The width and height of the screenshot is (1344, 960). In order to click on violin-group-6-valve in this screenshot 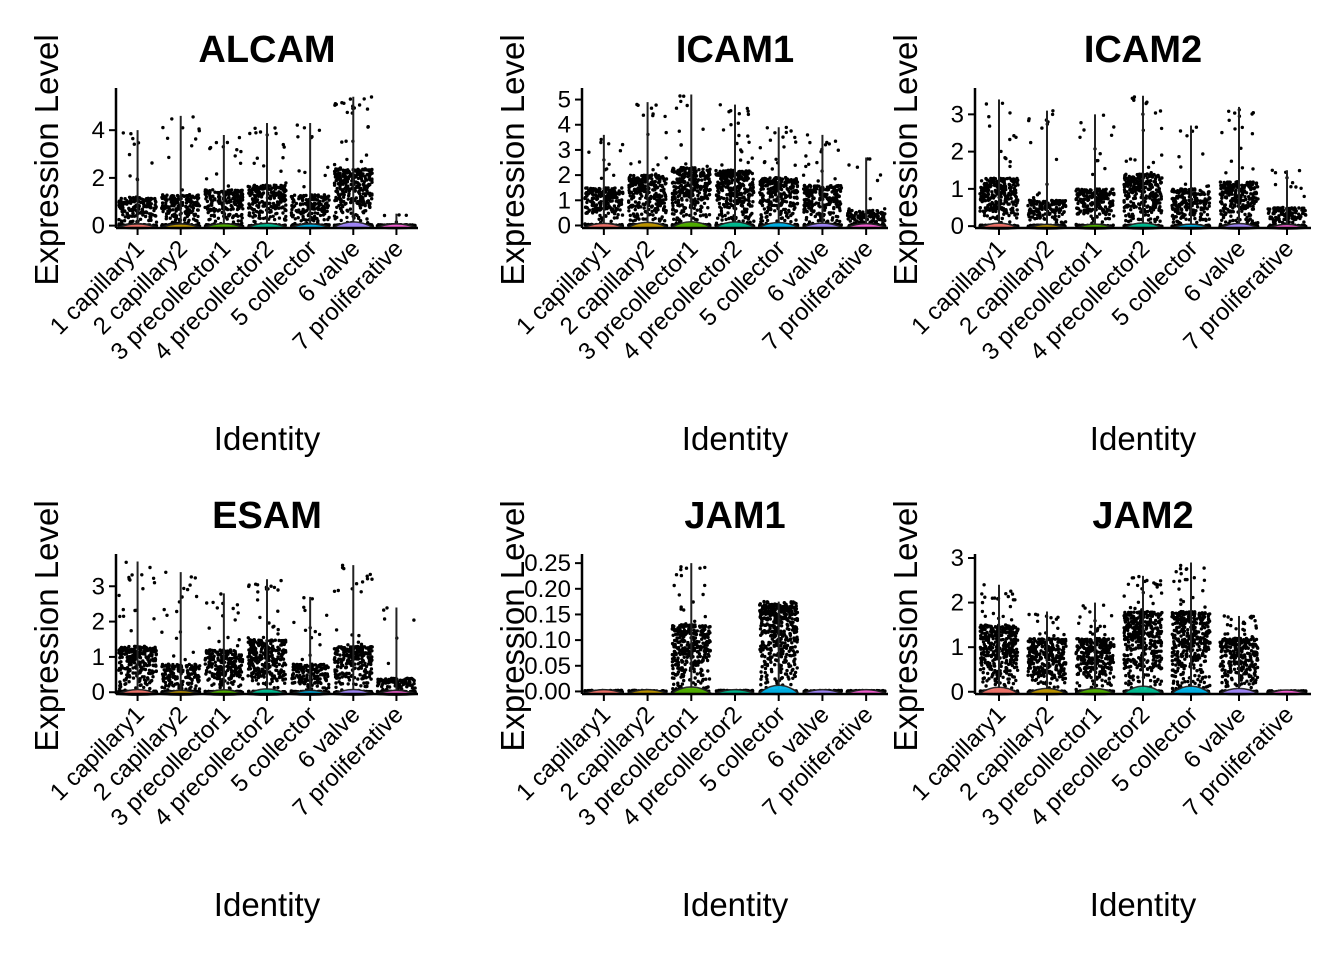, I will do `click(353, 162)`.